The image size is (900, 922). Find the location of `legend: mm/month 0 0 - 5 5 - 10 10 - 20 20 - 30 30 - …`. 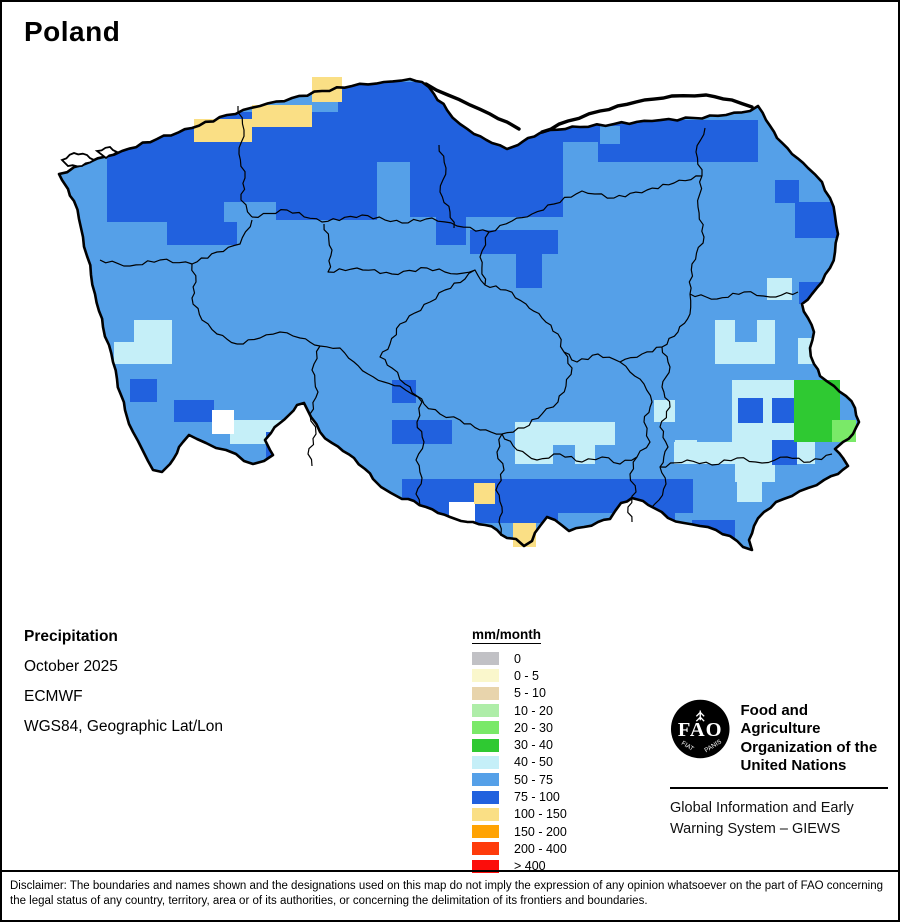

legend: mm/month 0 0 - 5 5 - 10 10 - 20 20 - 30 30 - … is located at coordinates (519, 750).